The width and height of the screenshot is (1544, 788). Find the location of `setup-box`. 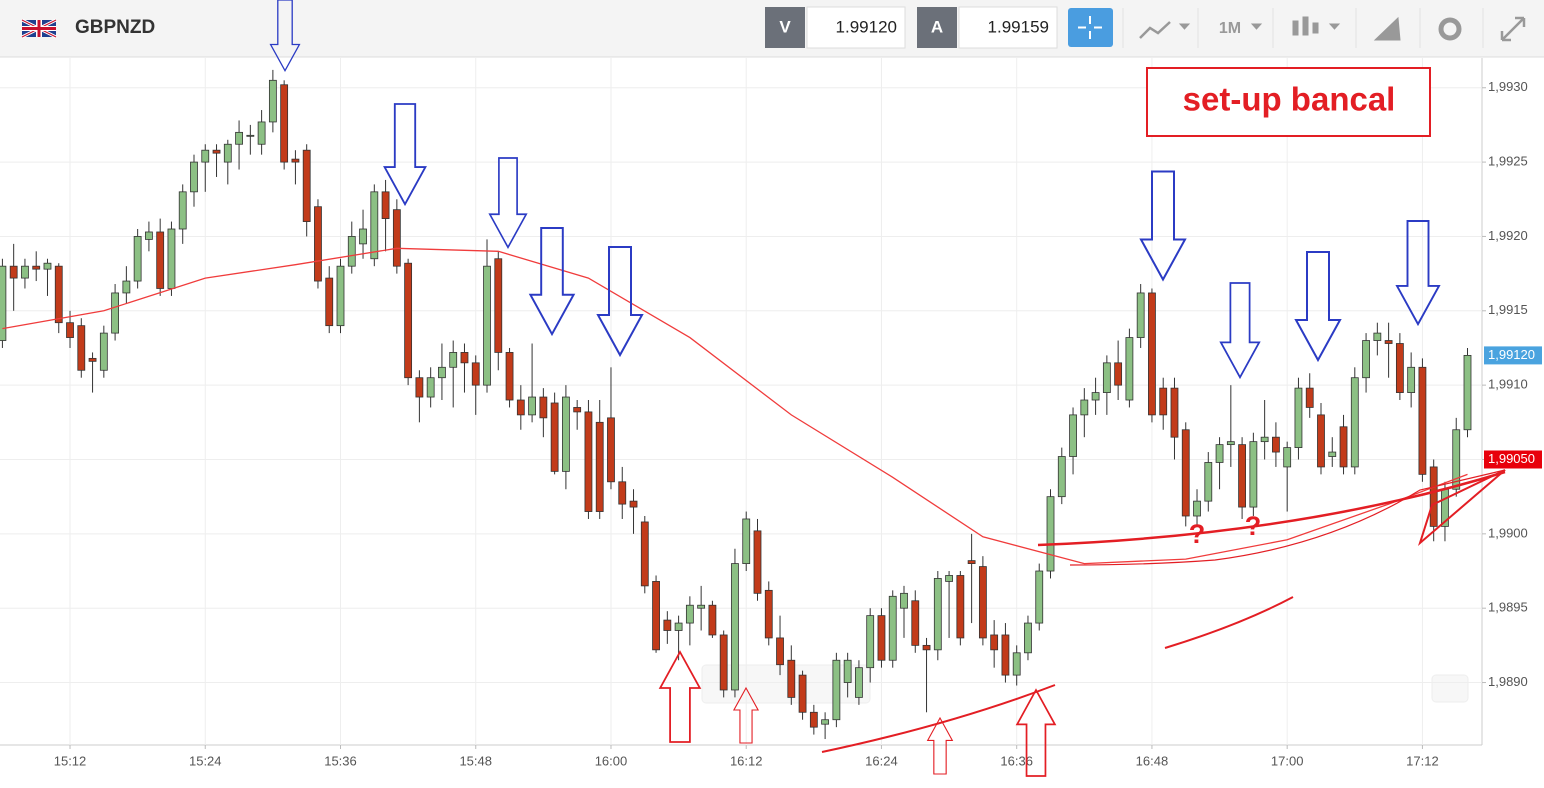

setup-box is located at coordinates (1288, 102).